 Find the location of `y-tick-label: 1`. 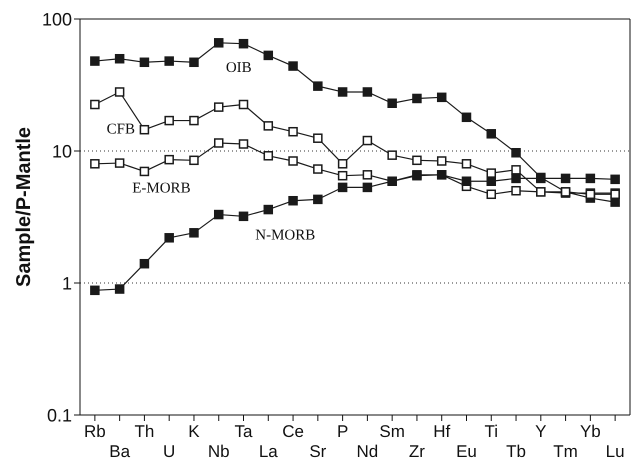

y-tick-label: 1 is located at coordinates (67, 283).